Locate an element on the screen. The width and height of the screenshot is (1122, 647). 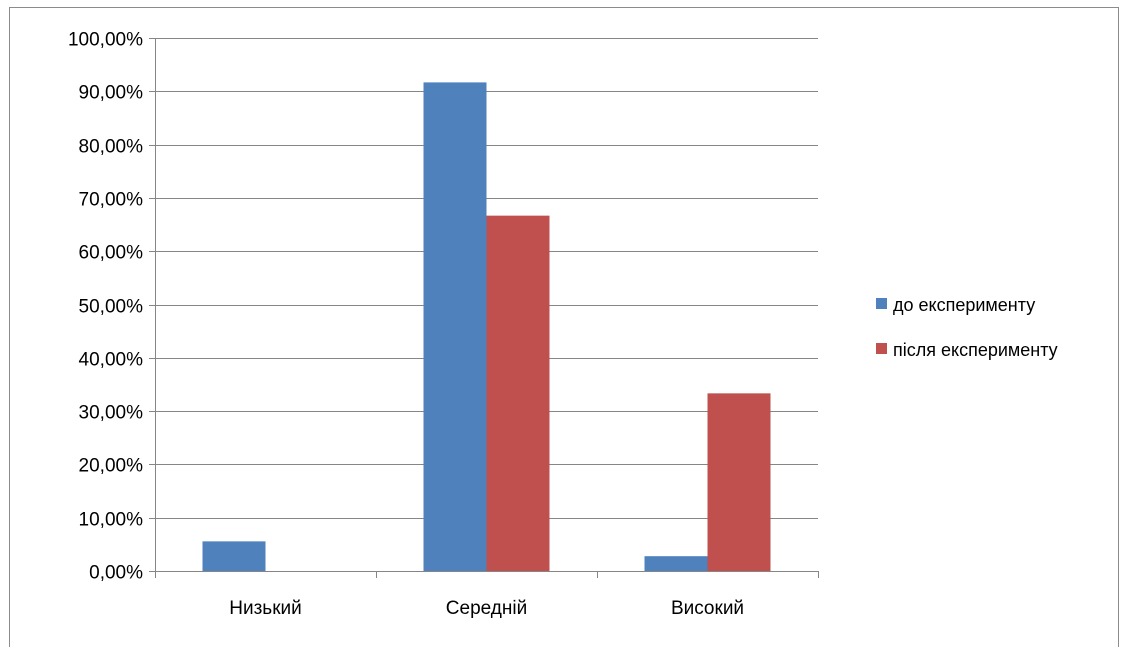
x-tick-label: Низький is located at coordinates (265, 608).